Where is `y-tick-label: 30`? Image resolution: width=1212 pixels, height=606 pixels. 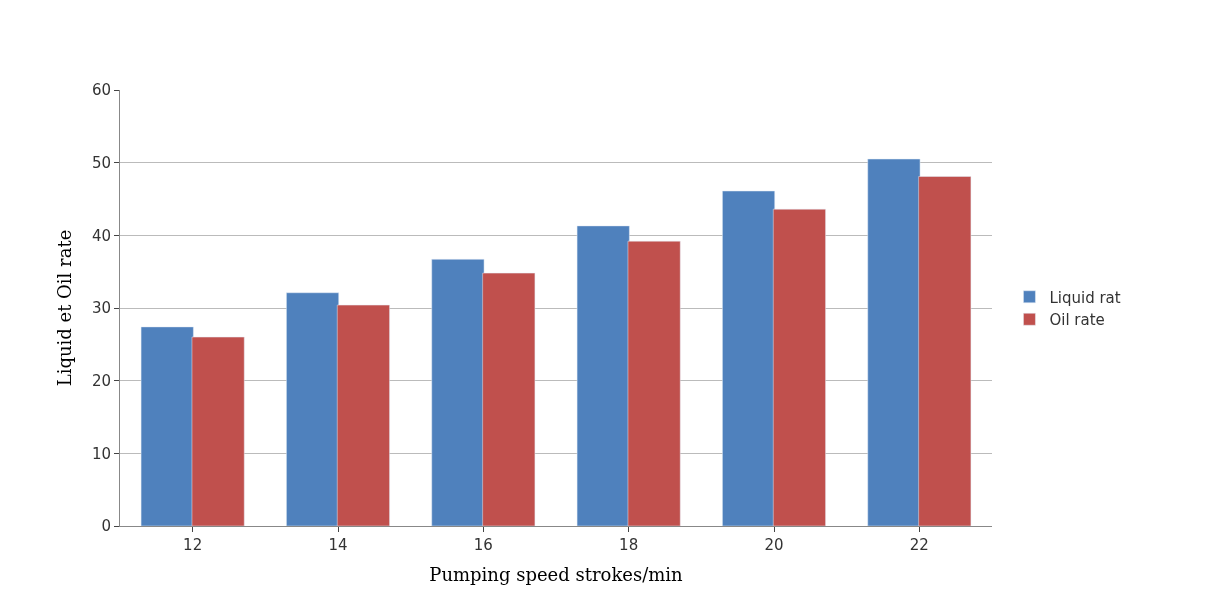 y-tick-label: 30 is located at coordinates (101, 308).